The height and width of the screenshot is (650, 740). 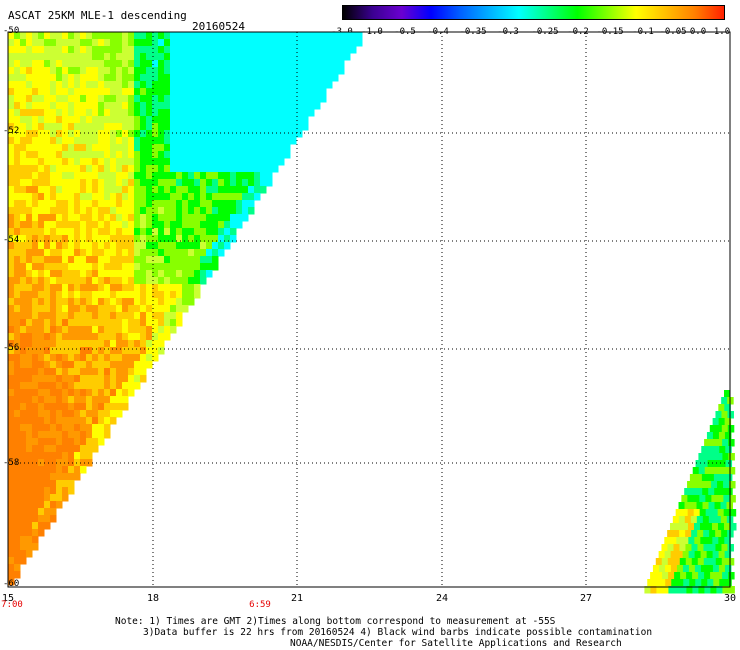 What do you see at coordinates (97, 15) in the screenshot?
I see `map-title: ASCAT 25KM MLE-1 descending` at bounding box center [97, 15].